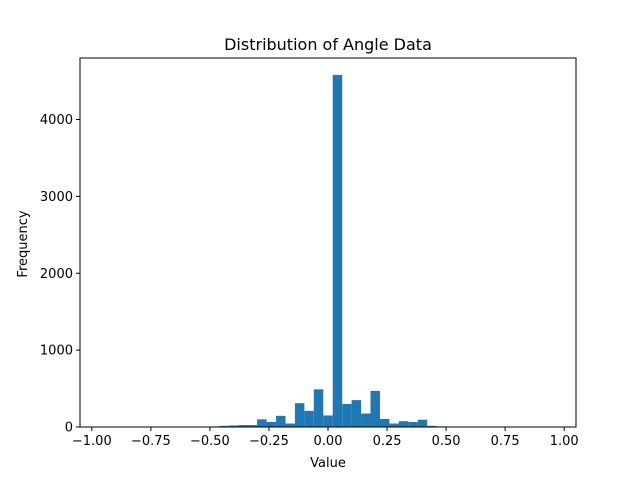 This screenshot has height=480, width=640. I want to click on y-tick-label: 1000, so click(56, 351).